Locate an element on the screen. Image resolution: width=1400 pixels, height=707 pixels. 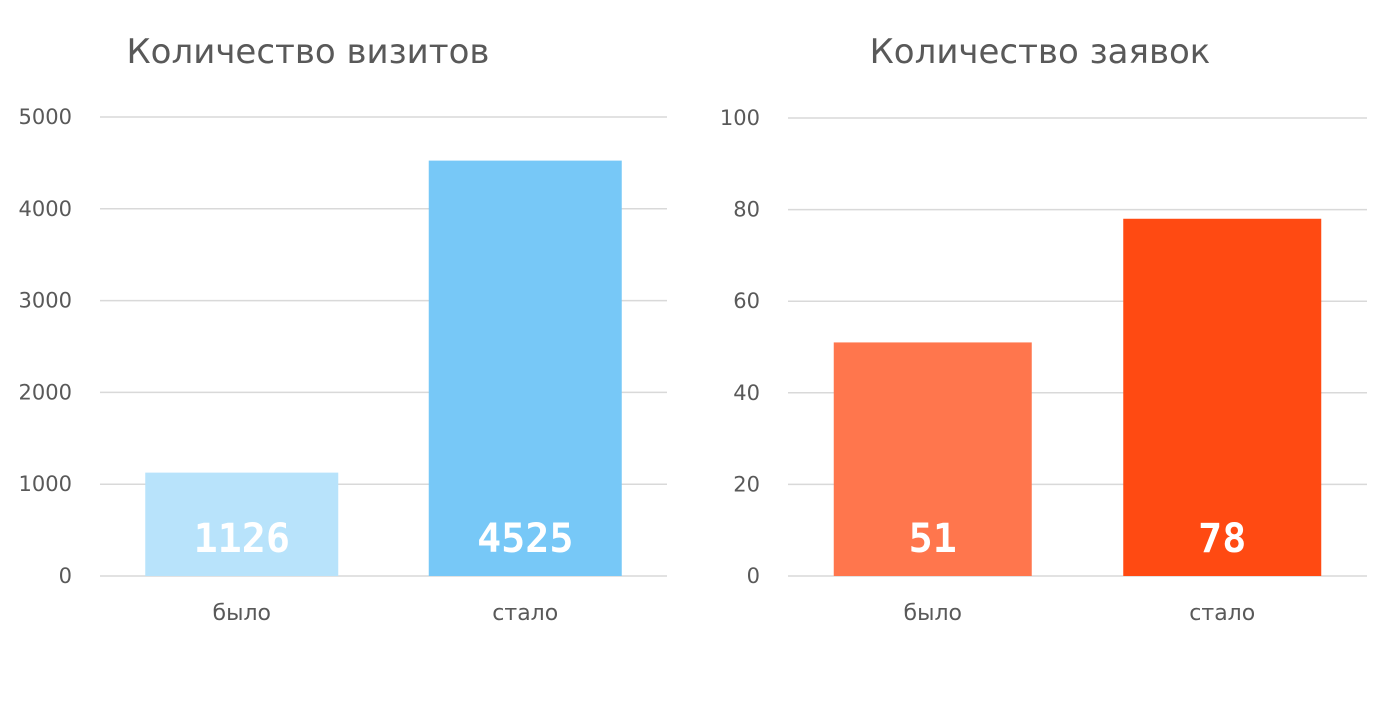
y-tick-label: 3000 is located at coordinates (45, 301).